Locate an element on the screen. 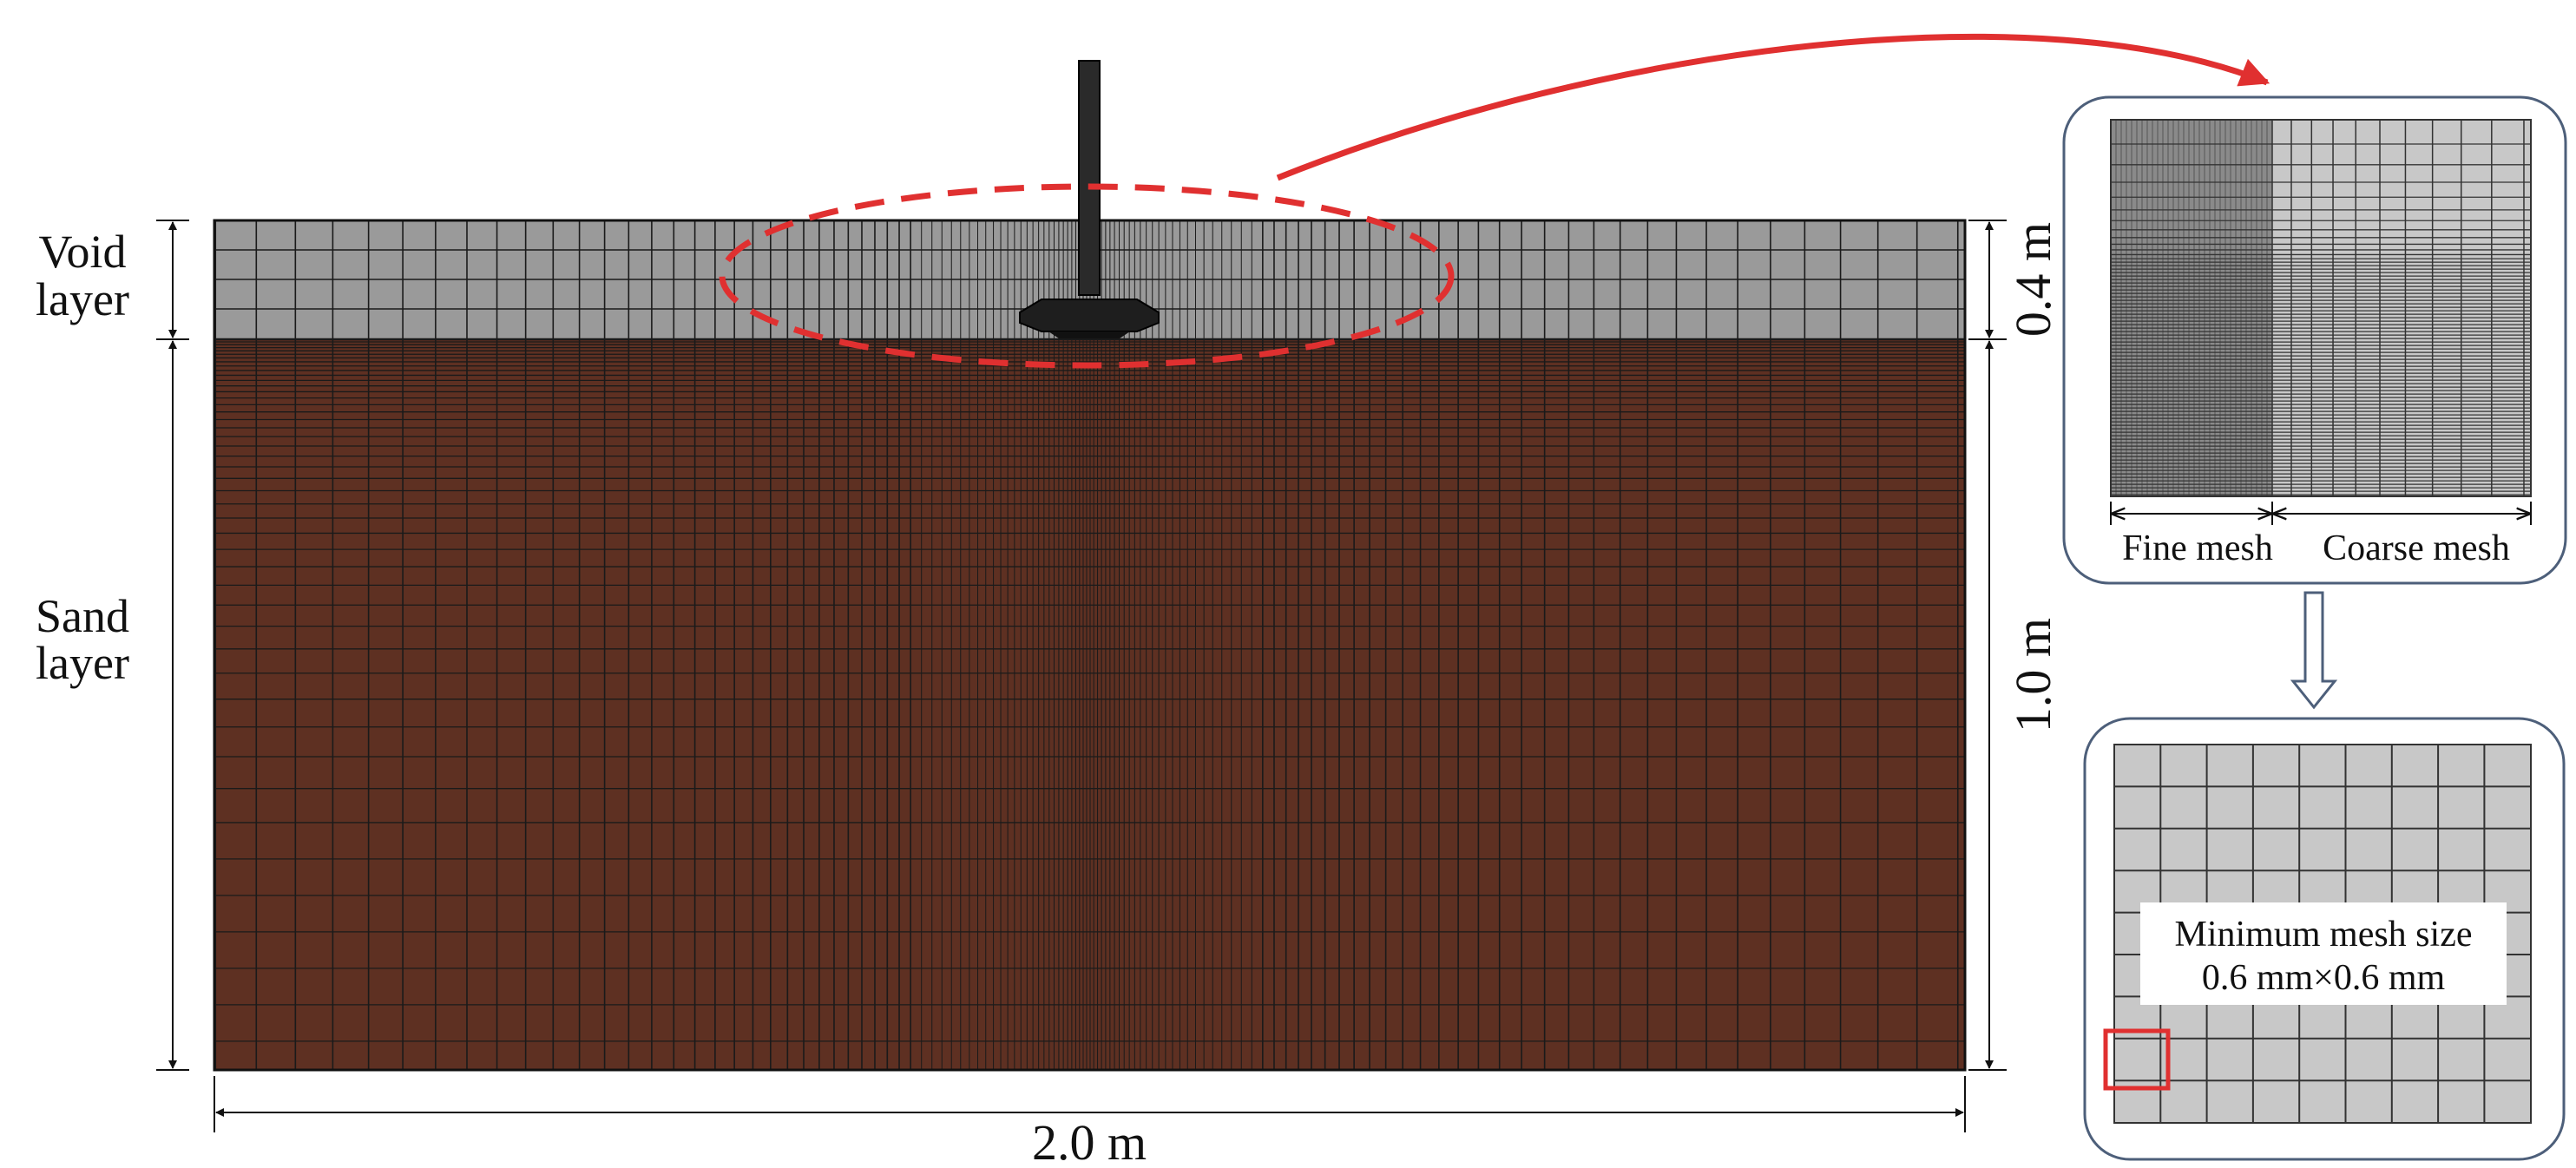  void-thickness-label: 0.4 m is located at coordinates (2033, 280).